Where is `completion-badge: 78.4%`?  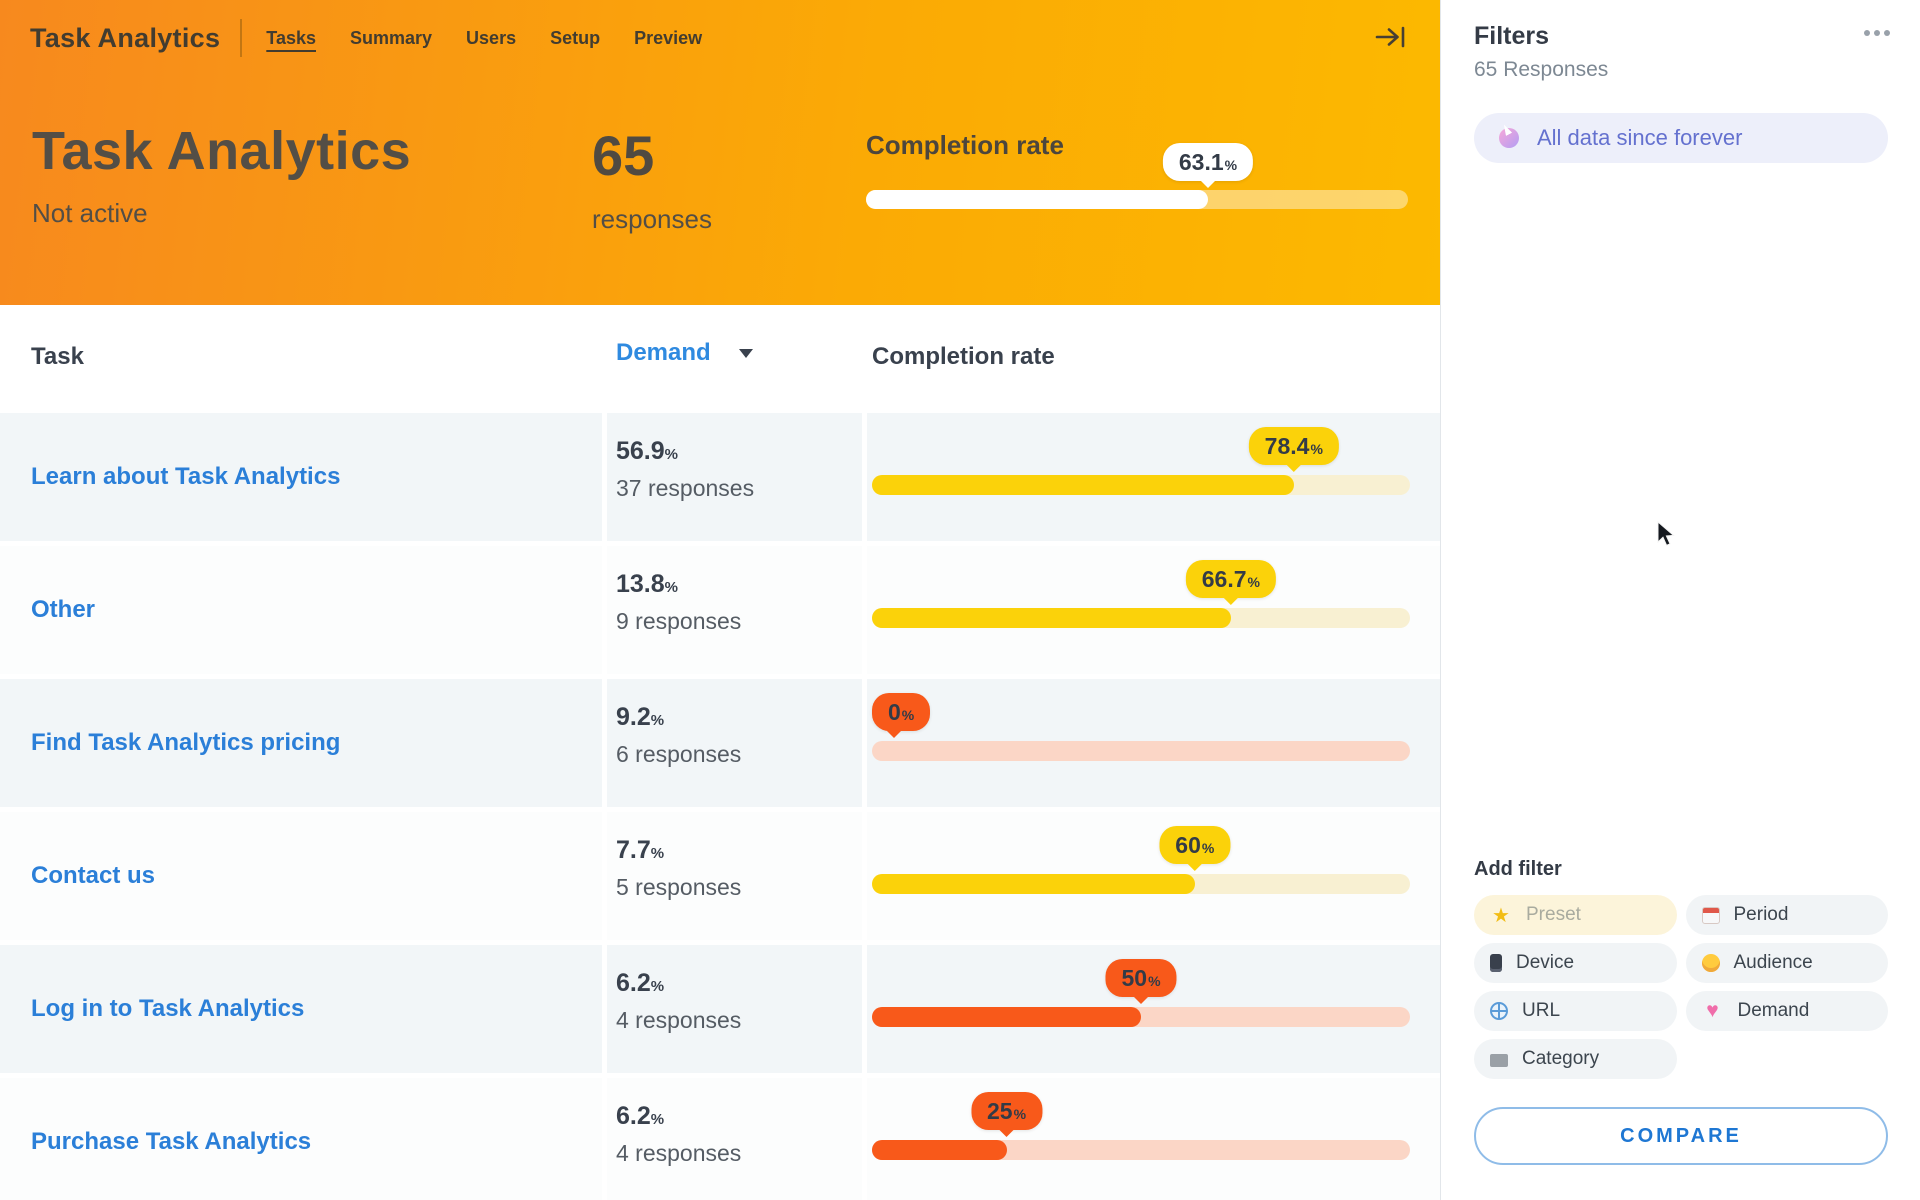
completion-badge: 78.4% is located at coordinates (1293, 446).